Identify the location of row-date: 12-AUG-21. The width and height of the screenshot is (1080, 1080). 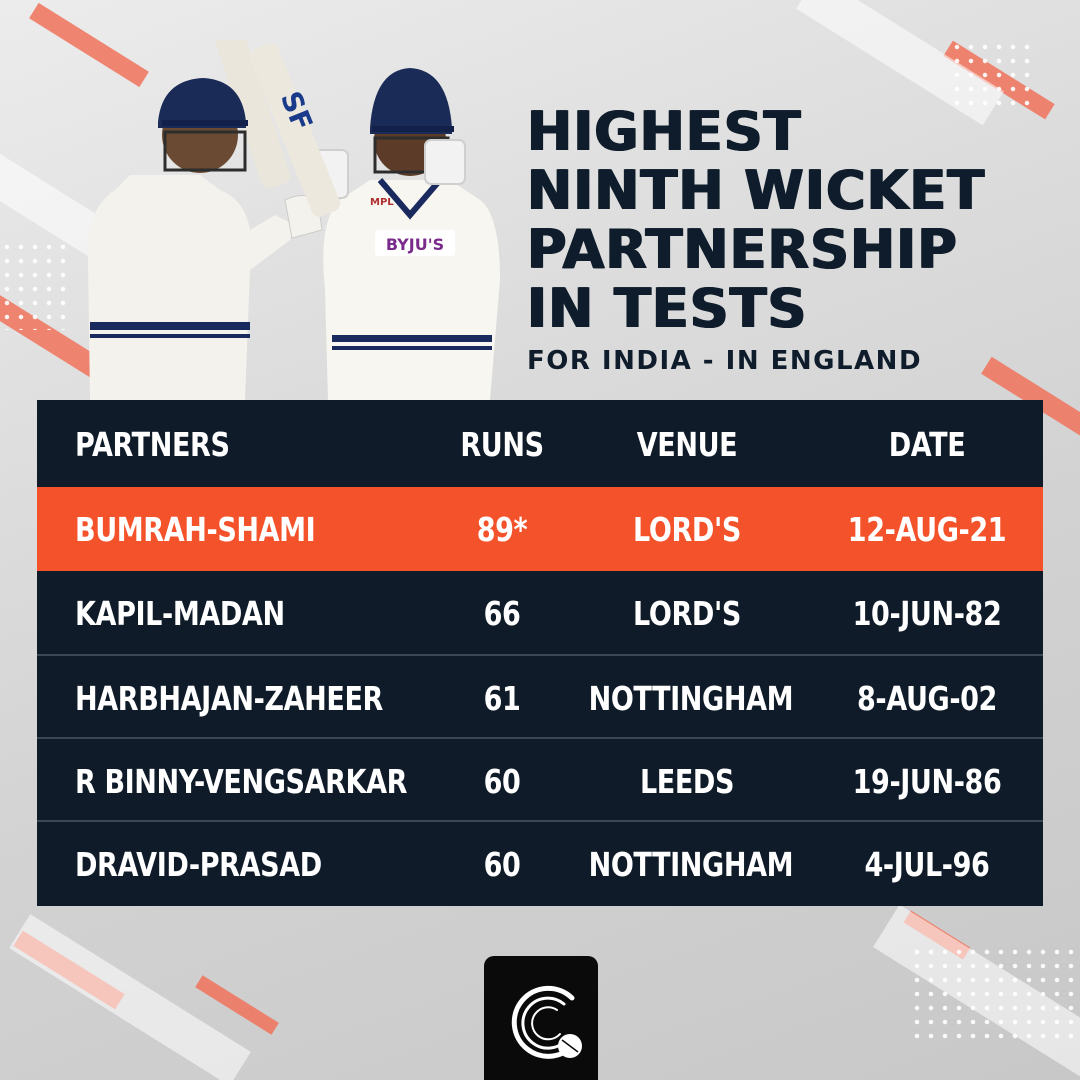
(927, 529).